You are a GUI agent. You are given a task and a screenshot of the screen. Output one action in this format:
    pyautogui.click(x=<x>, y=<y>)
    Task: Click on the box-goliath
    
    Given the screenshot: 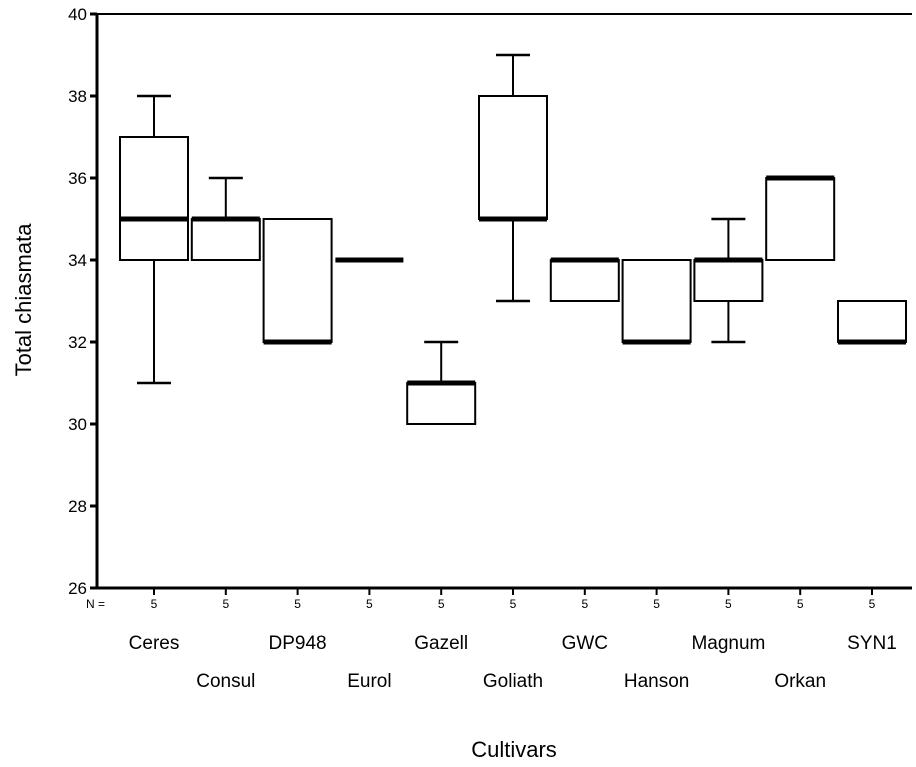 What is the action you would take?
    pyautogui.click(x=513, y=324)
    